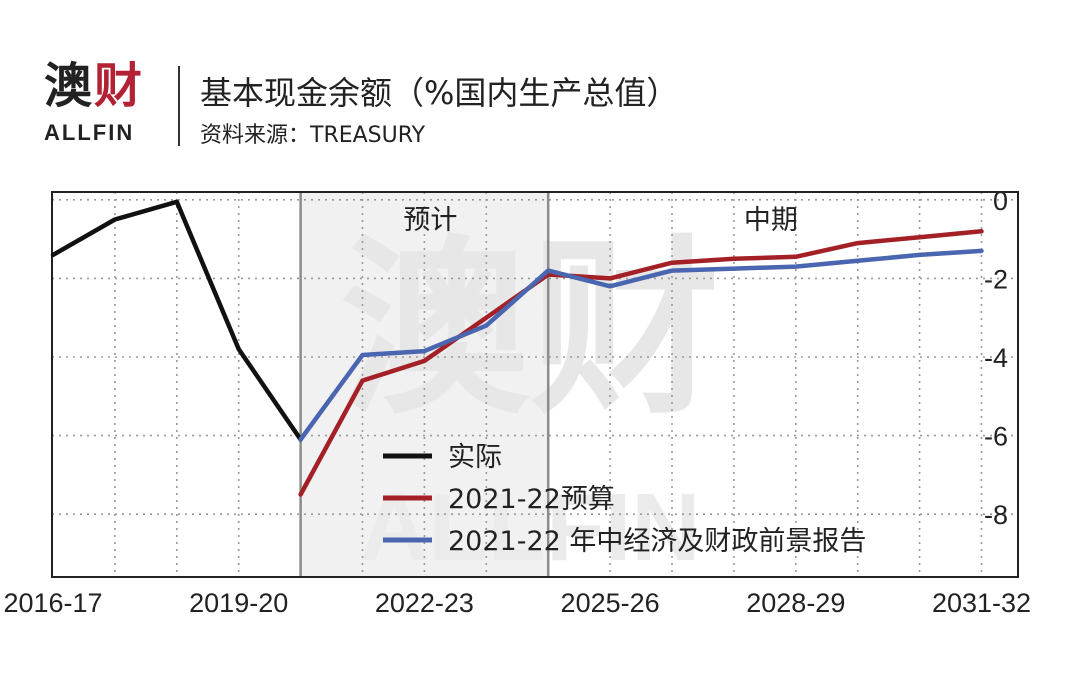 This screenshot has width=1072, height=689. Describe the element at coordinates (179, 106) in the screenshot. I see `header-divider` at that location.